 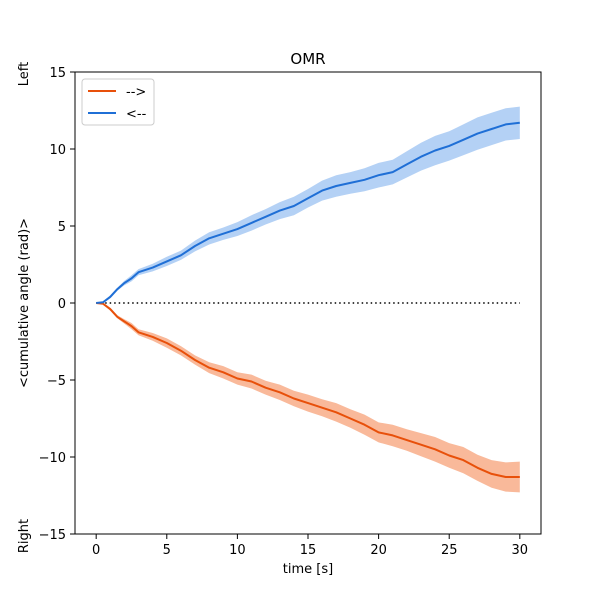 What do you see at coordinates (520, 550) in the screenshot?
I see `x-tick-label: 30` at bounding box center [520, 550].